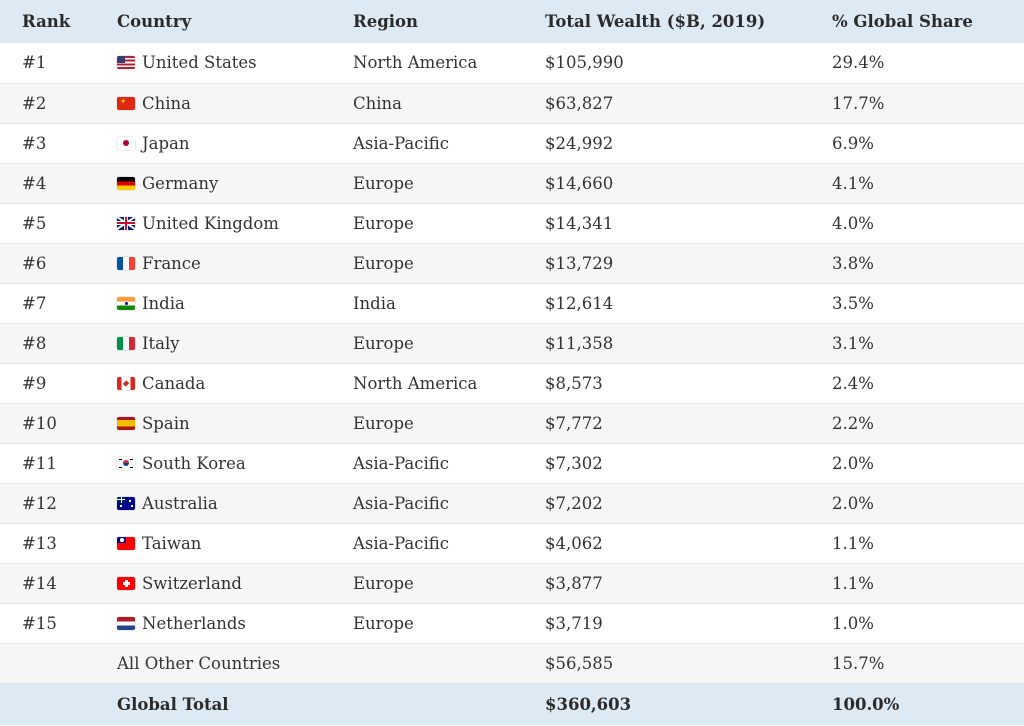 The image size is (1024, 726). I want to click on country-name: United States, so click(199, 63).